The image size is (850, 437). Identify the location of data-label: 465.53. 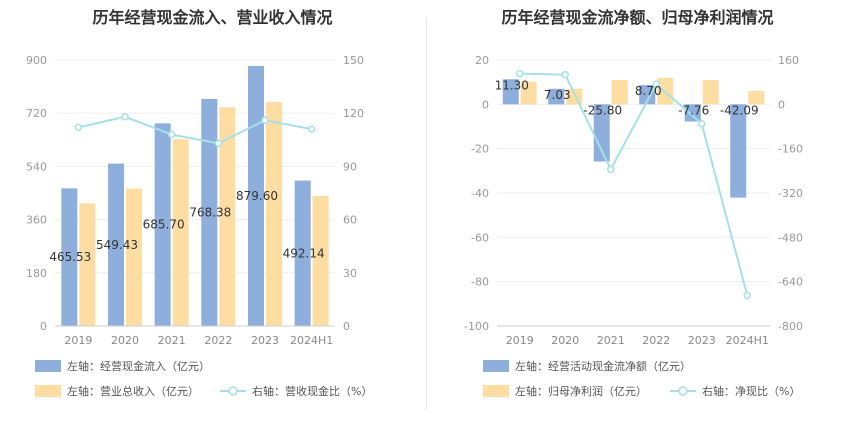
(70, 257).